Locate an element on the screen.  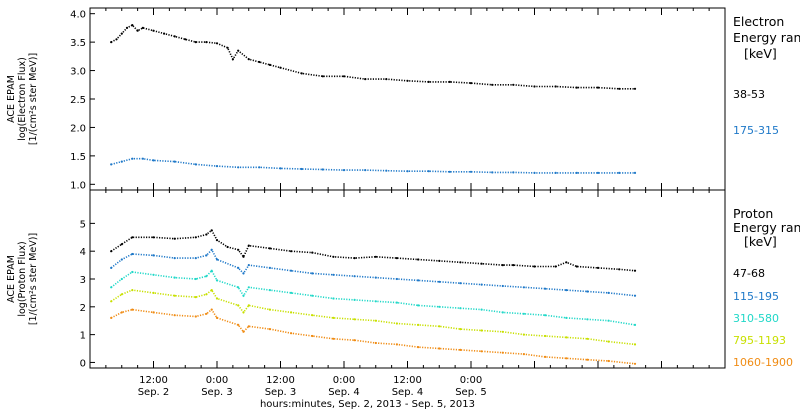
legend-units: [keV] is located at coordinates (760, 241).